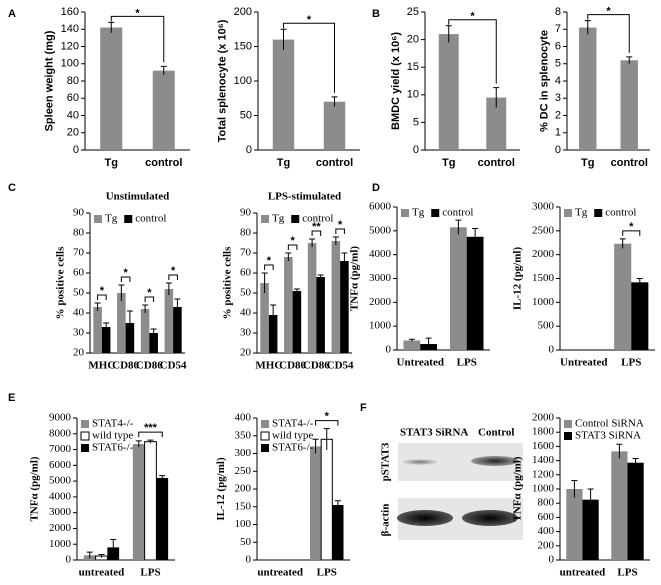 The height and width of the screenshot is (585, 661). I want to click on y-tick-label: 200, so click(546, 545).